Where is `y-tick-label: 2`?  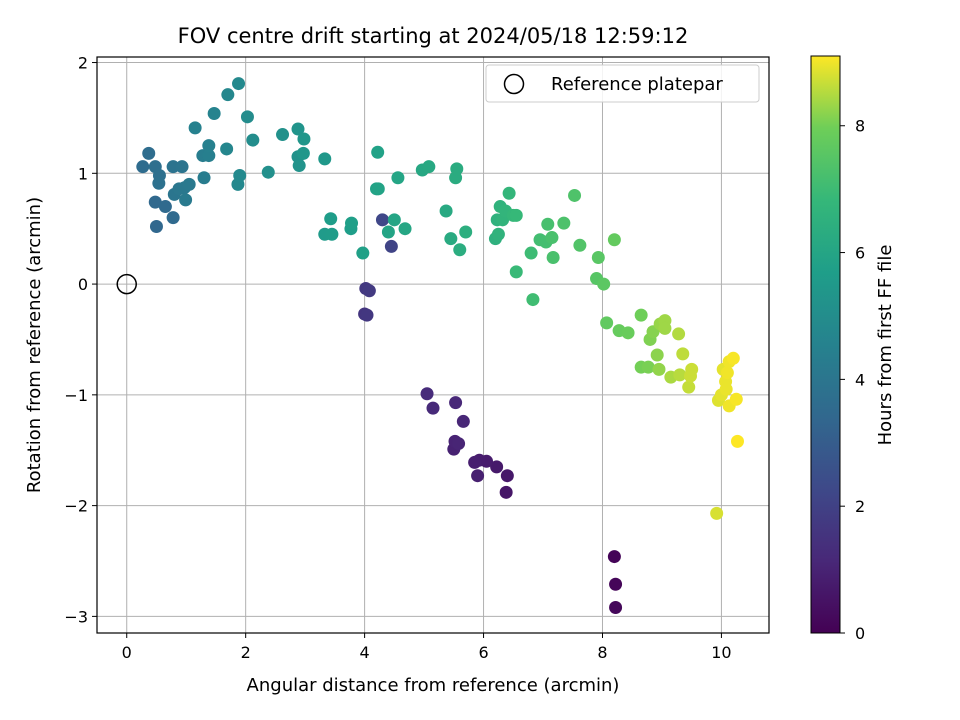 y-tick-label: 2 is located at coordinates (83, 63).